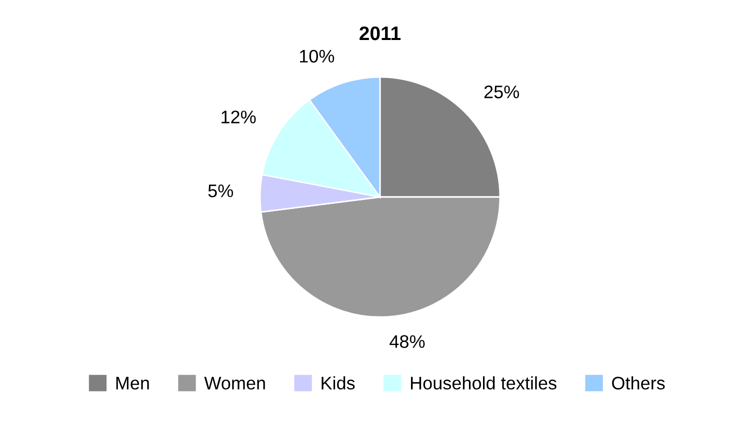 The width and height of the screenshot is (755, 422). What do you see at coordinates (380, 33) in the screenshot?
I see `chart-title: 2011` at bounding box center [380, 33].